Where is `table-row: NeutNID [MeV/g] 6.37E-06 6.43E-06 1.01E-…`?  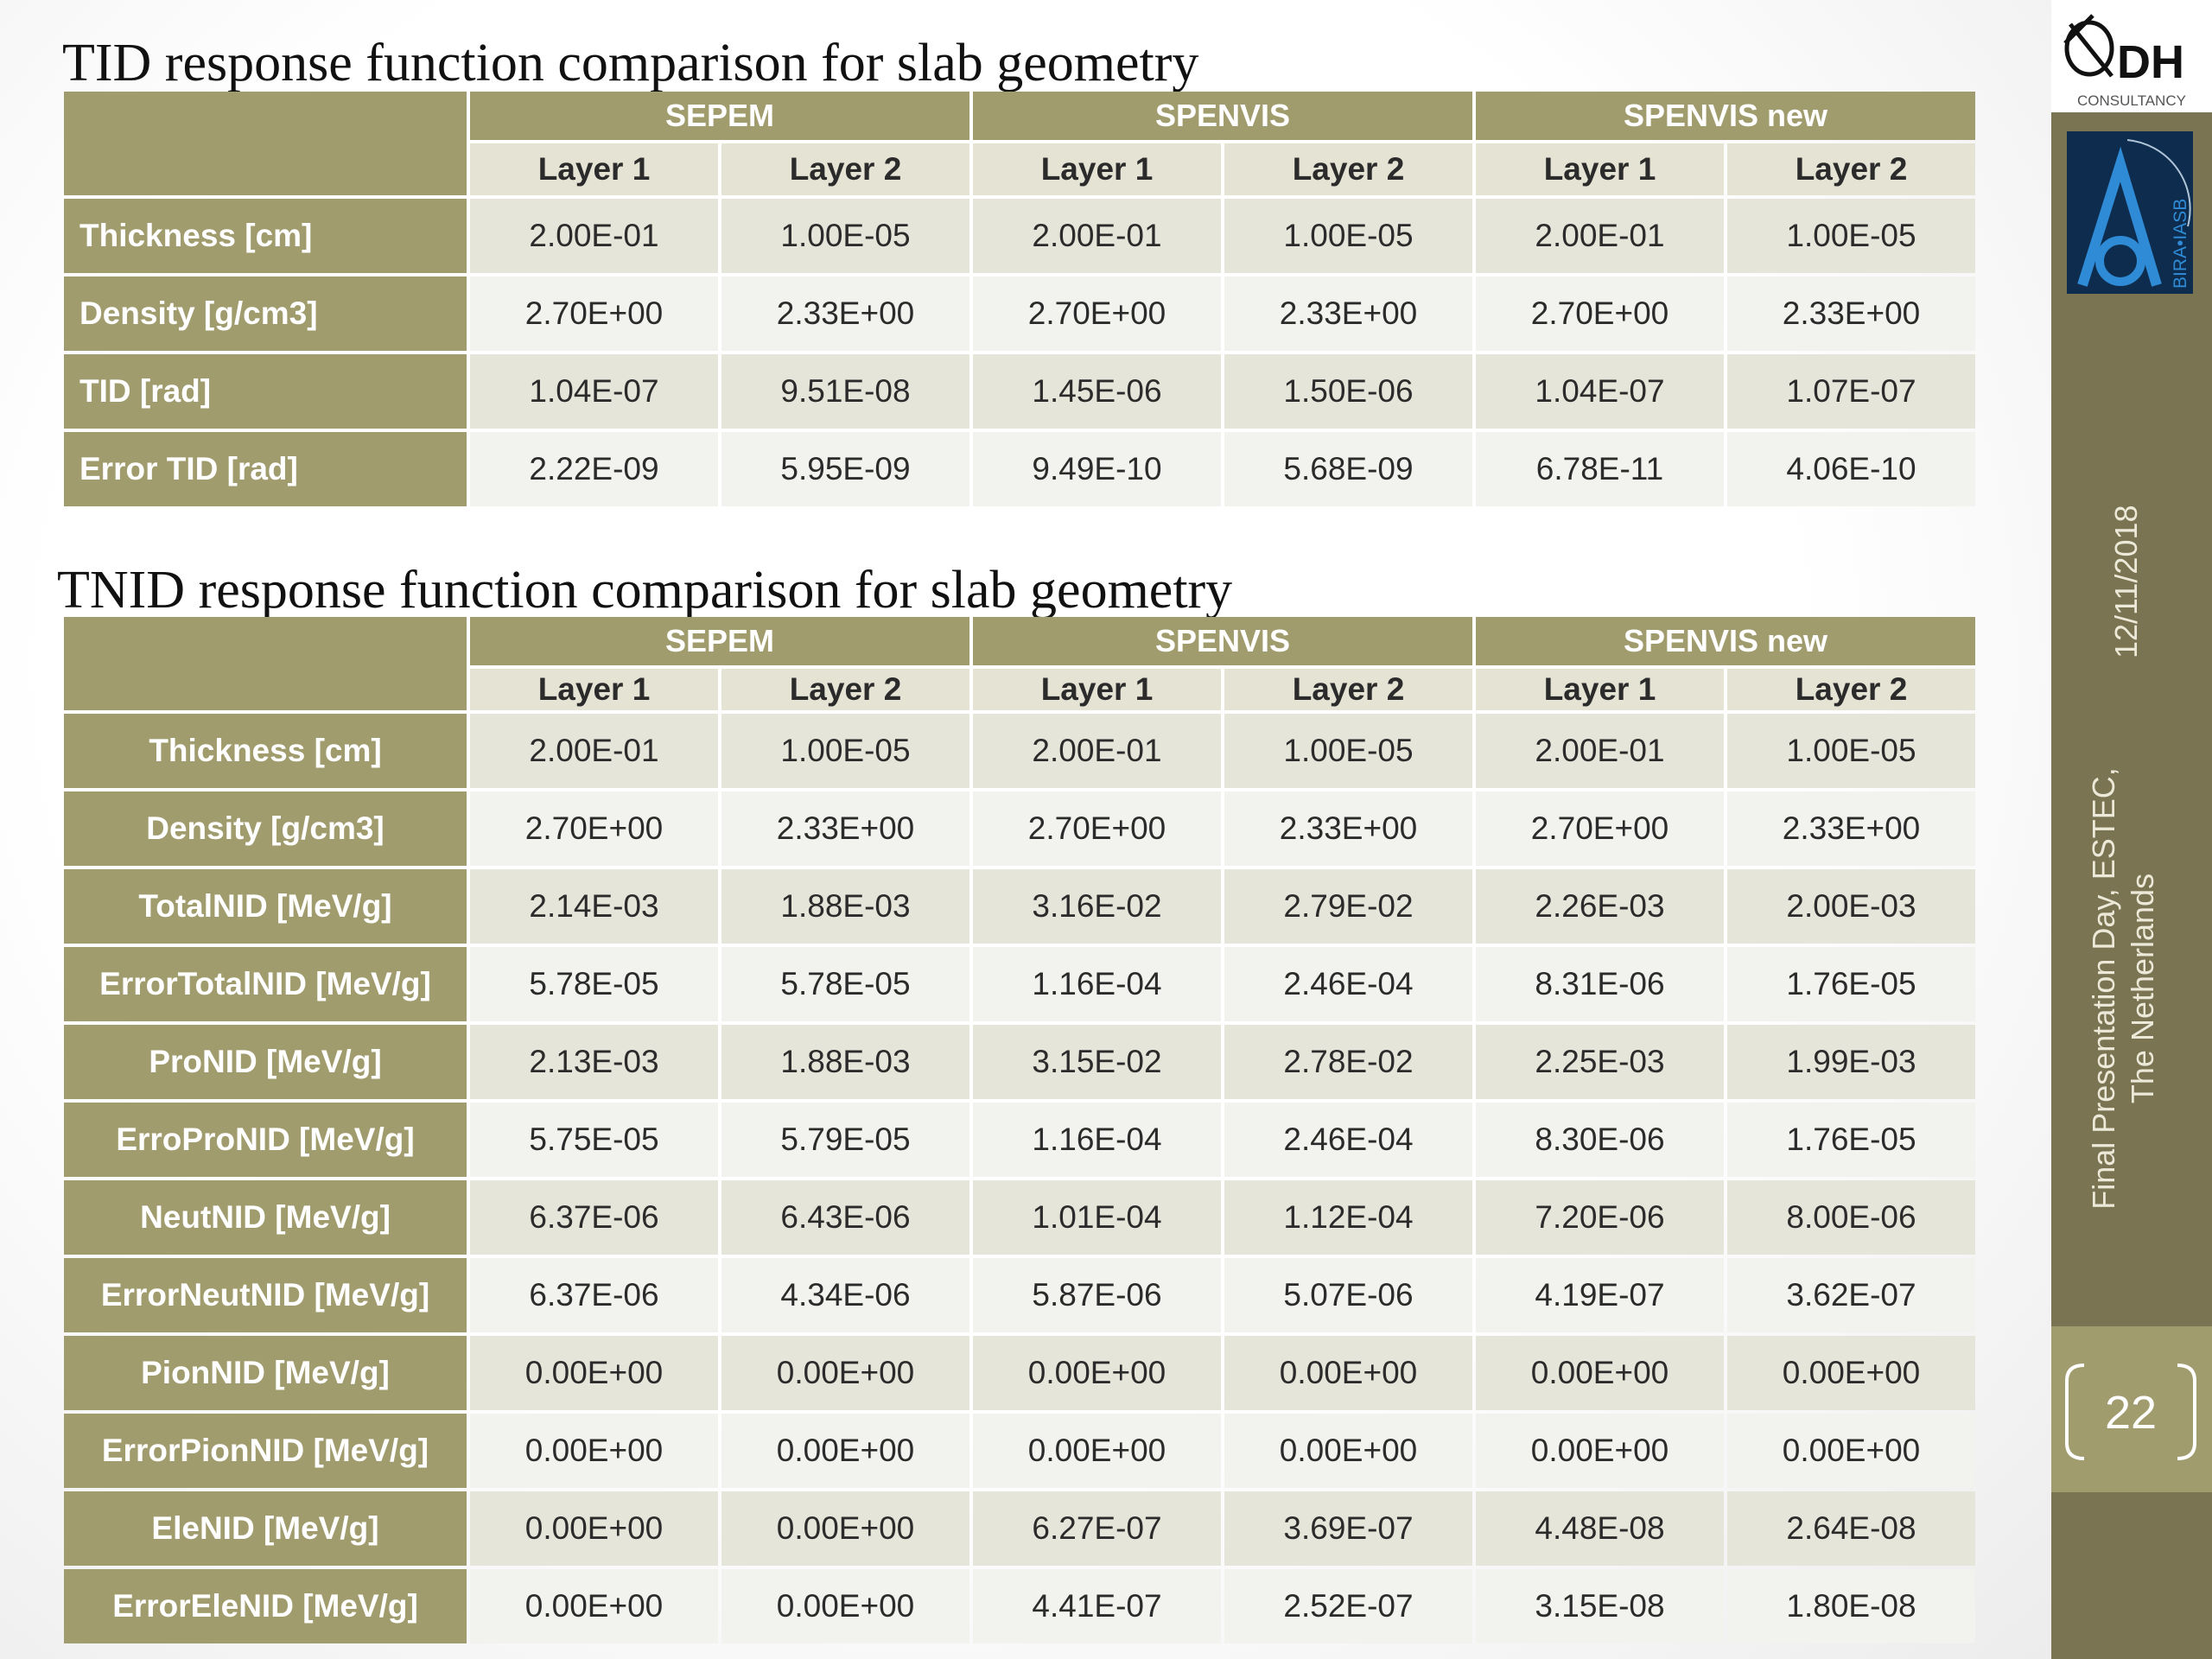 table-row: NeutNID [MeV/g] 6.37E-06 6.43E-06 1.01E-… is located at coordinates (1019, 1217).